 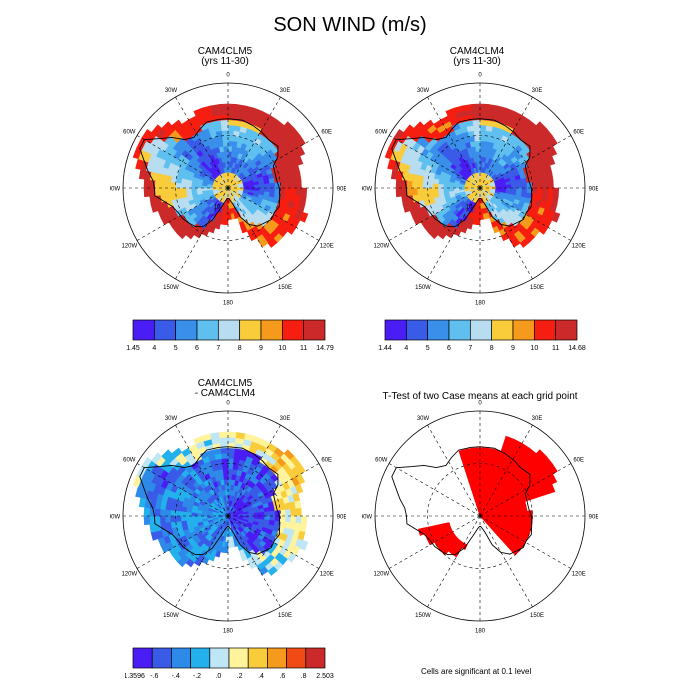 I want to click on latitude-circle, so click(x=480, y=516).